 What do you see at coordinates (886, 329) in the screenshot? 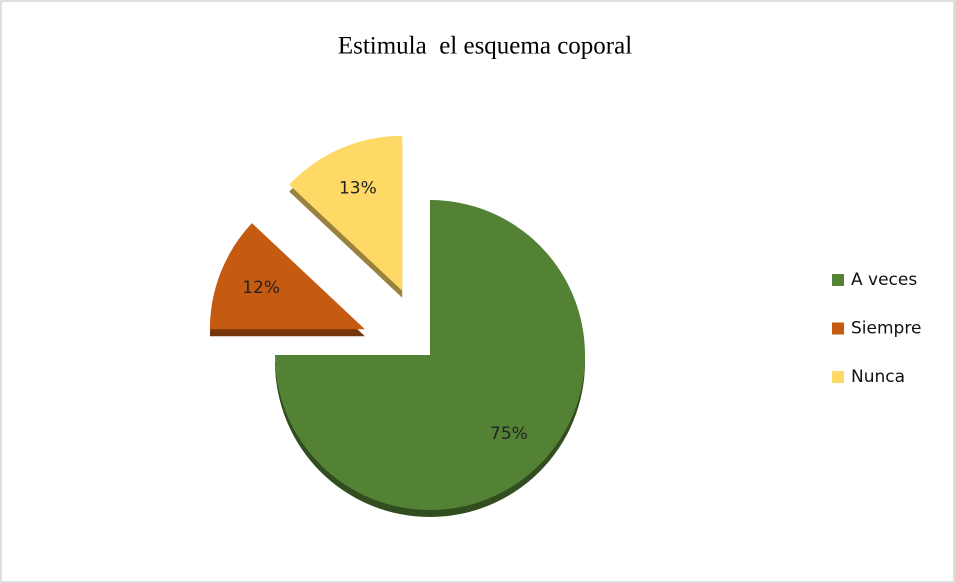
I see `legend-label: Siempre` at bounding box center [886, 329].